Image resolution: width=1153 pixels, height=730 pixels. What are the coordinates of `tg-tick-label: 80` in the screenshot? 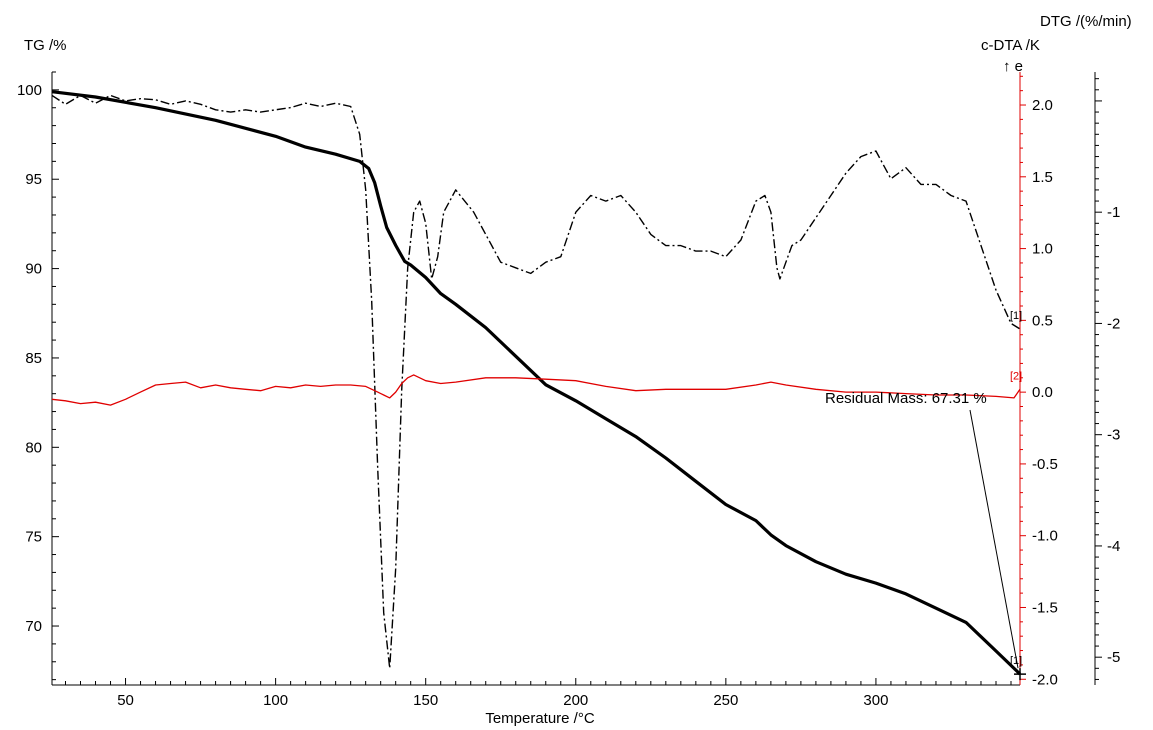 It's located at (33, 447).